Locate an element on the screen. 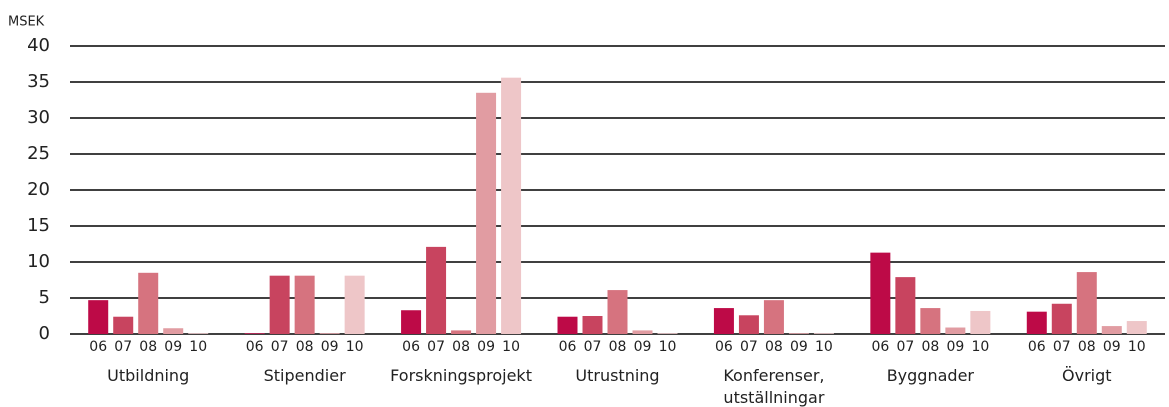  y-tick-label: 0 is located at coordinates (44, 333).